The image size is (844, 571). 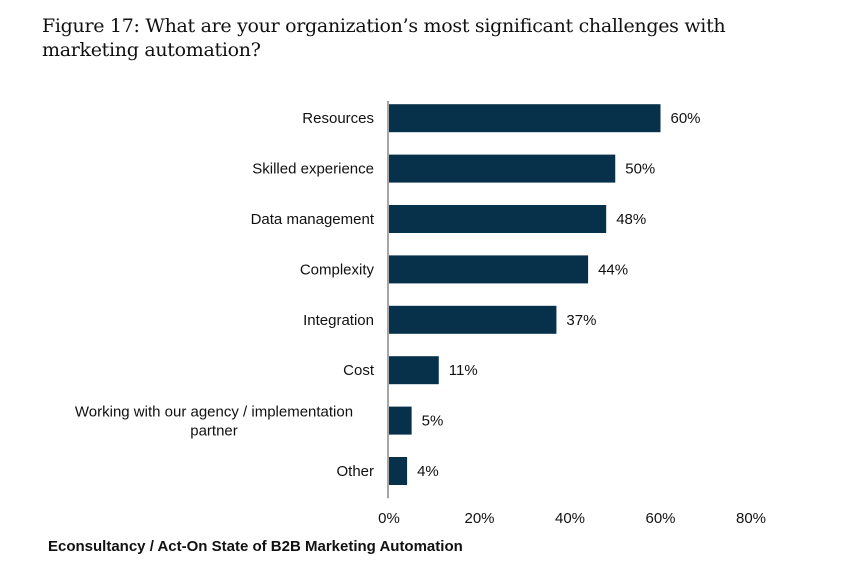 I want to click on x-tick-label: 40%, so click(x=570, y=518).